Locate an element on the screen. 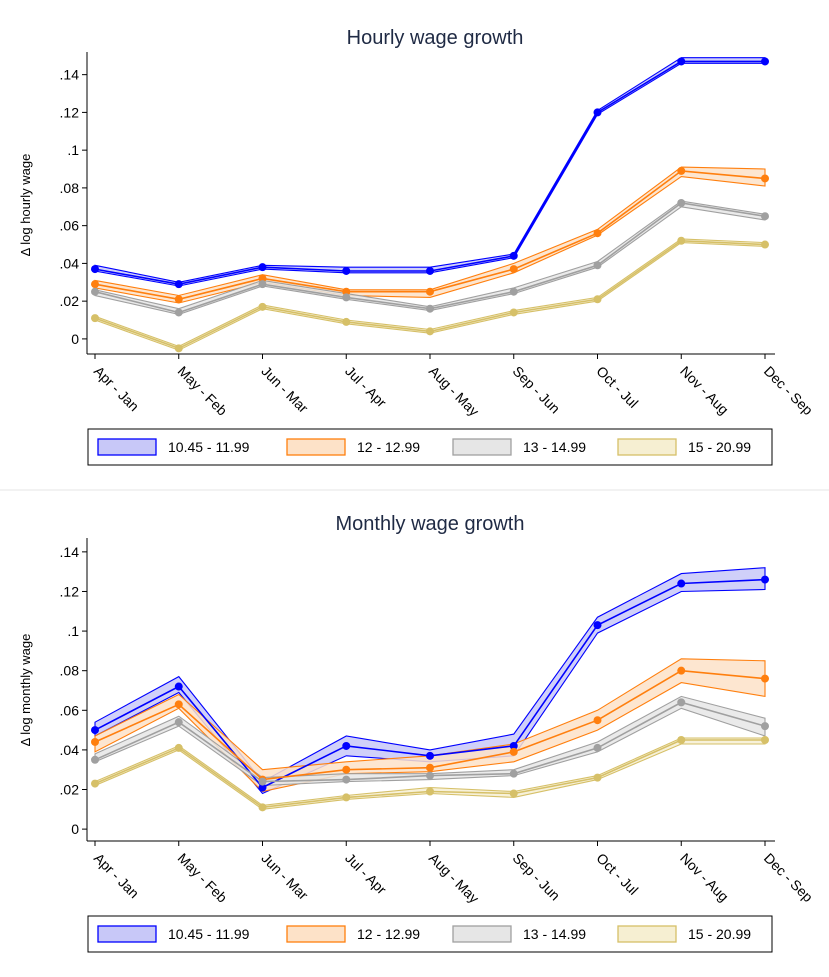 The width and height of the screenshot is (829, 977). y-tick-label: .14 is located at coordinates (70, 75).